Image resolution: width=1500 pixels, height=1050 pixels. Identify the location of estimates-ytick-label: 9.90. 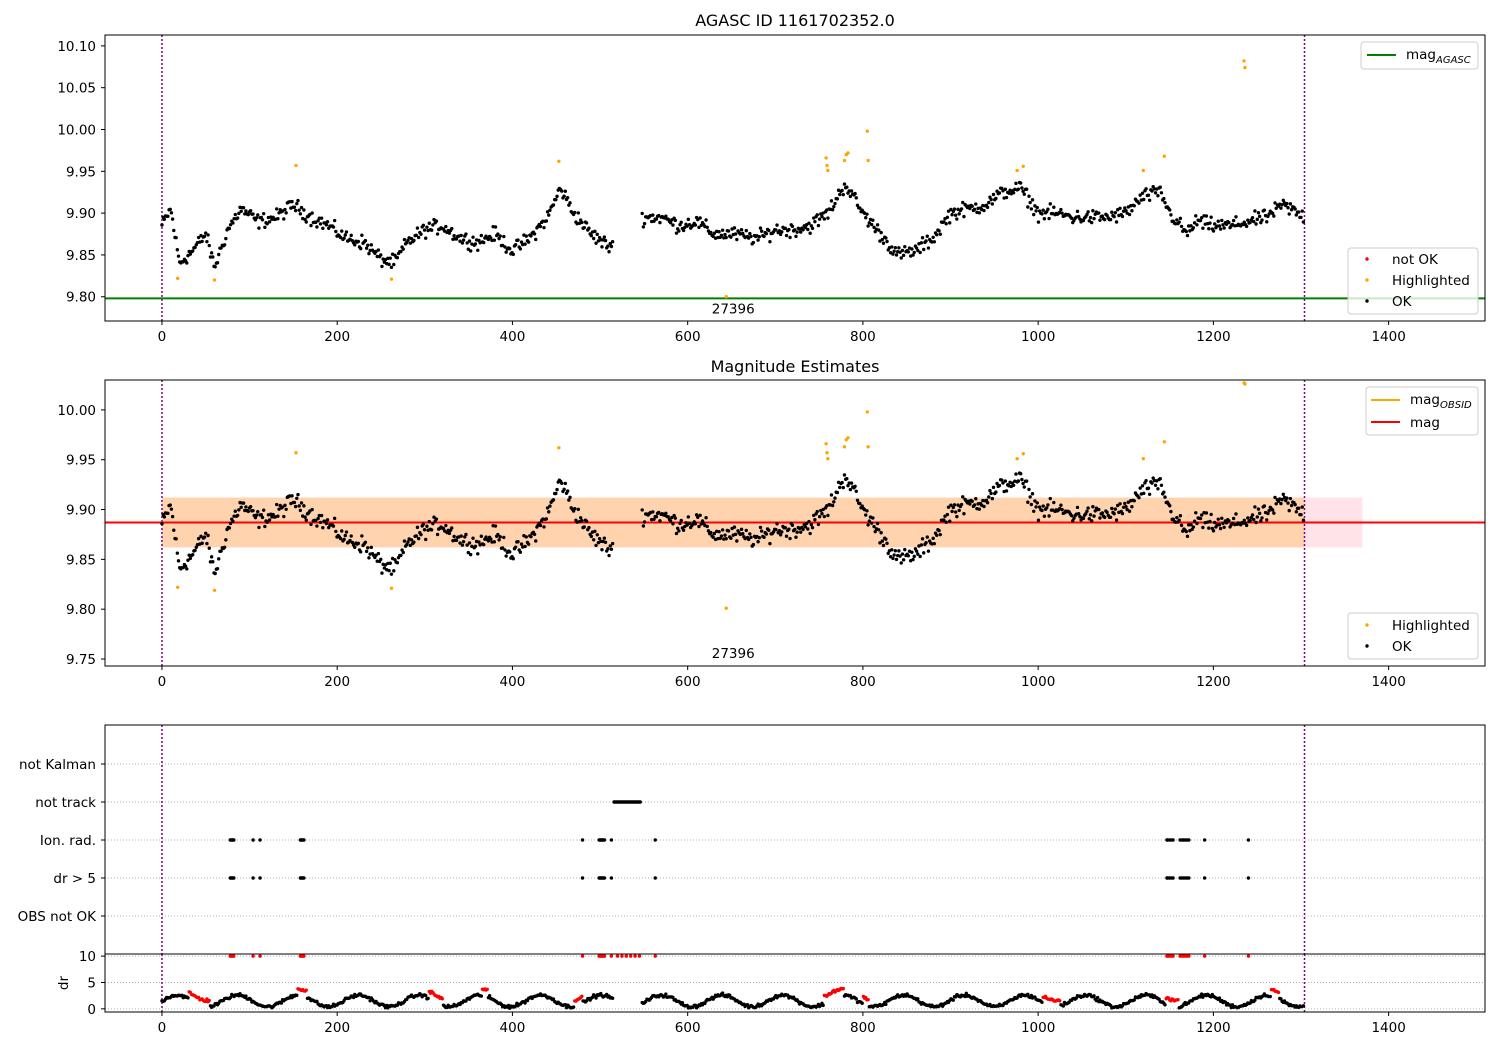
(81, 511).